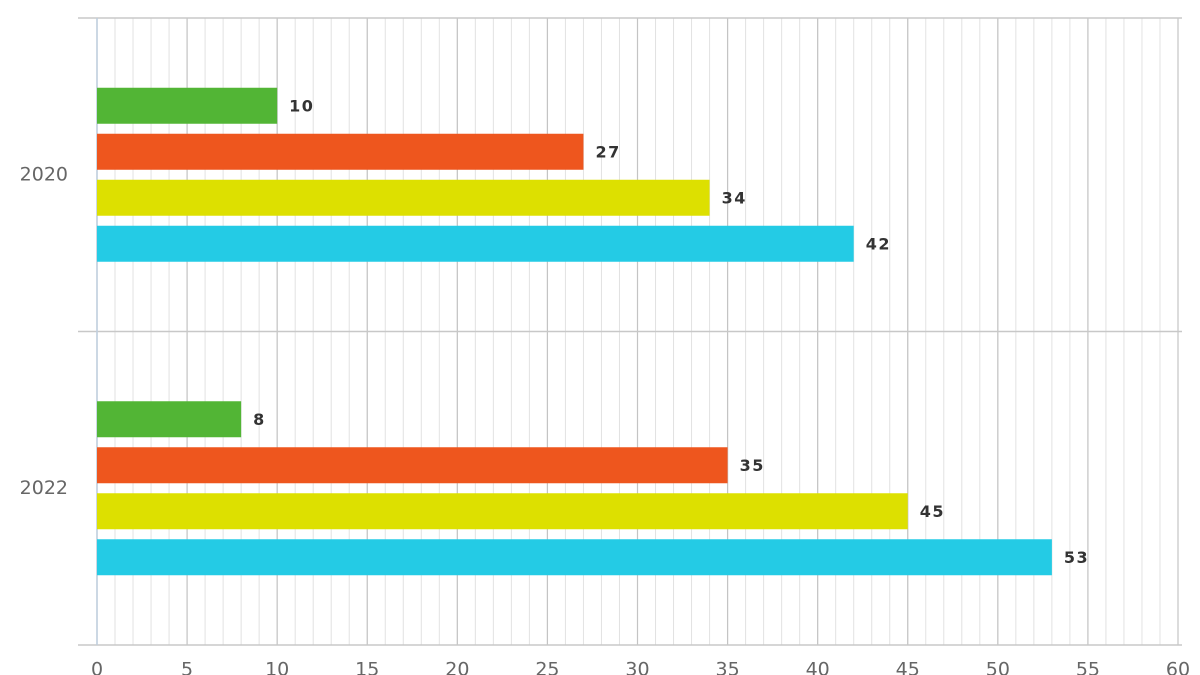 This screenshot has width=1200, height=675. What do you see at coordinates (1088, 667) in the screenshot?
I see `x-tick-label: 55` at bounding box center [1088, 667].